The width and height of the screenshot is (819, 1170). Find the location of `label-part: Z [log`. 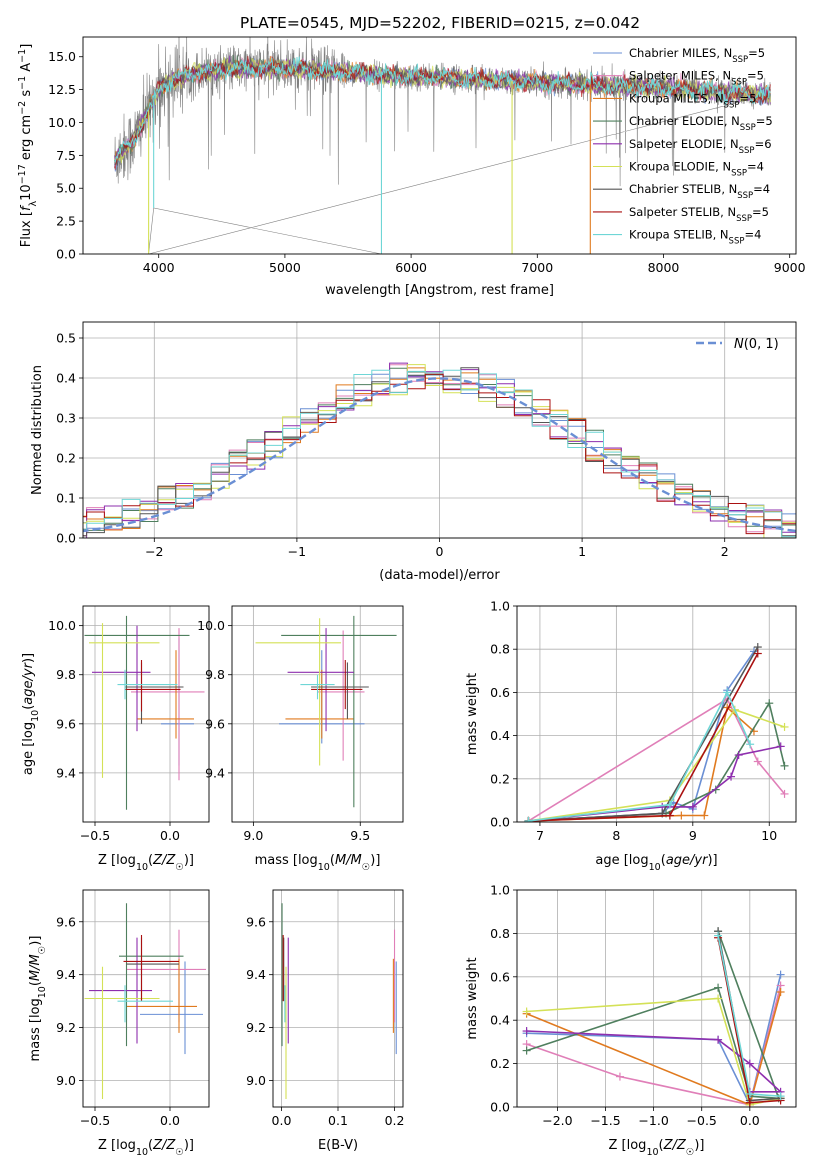

label-part: Z [log is located at coordinates (628, 1145).